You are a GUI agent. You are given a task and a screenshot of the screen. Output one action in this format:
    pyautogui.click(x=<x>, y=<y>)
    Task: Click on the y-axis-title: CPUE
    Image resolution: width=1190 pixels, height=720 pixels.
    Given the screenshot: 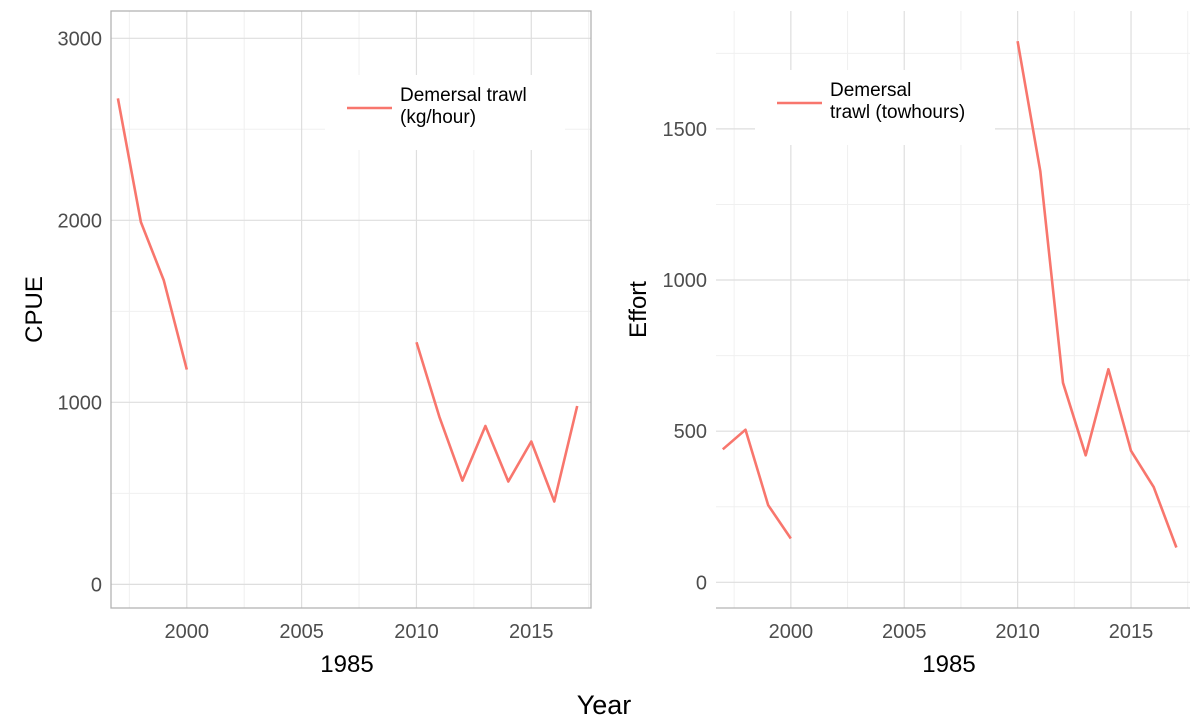 What is the action you would take?
    pyautogui.click(x=34, y=309)
    